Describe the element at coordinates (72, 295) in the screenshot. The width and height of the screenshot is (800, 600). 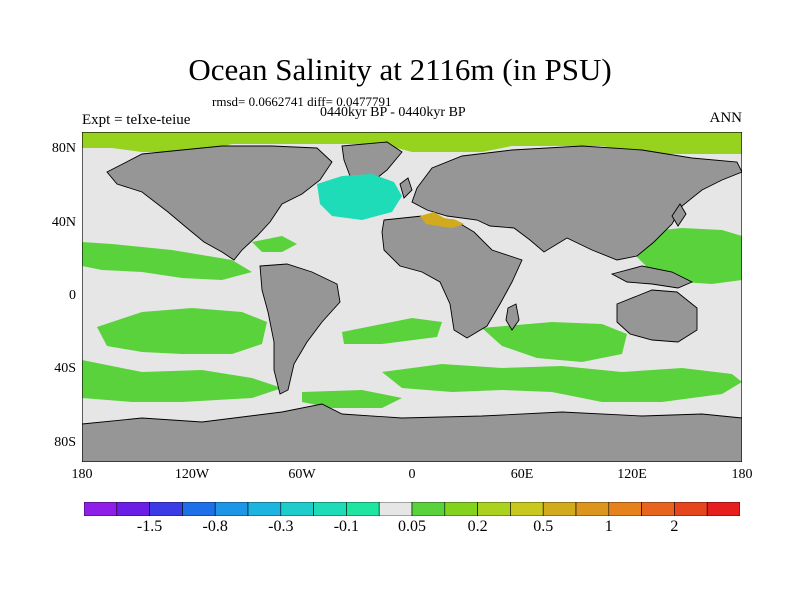
I see `lat-tick-label: 0` at that location.